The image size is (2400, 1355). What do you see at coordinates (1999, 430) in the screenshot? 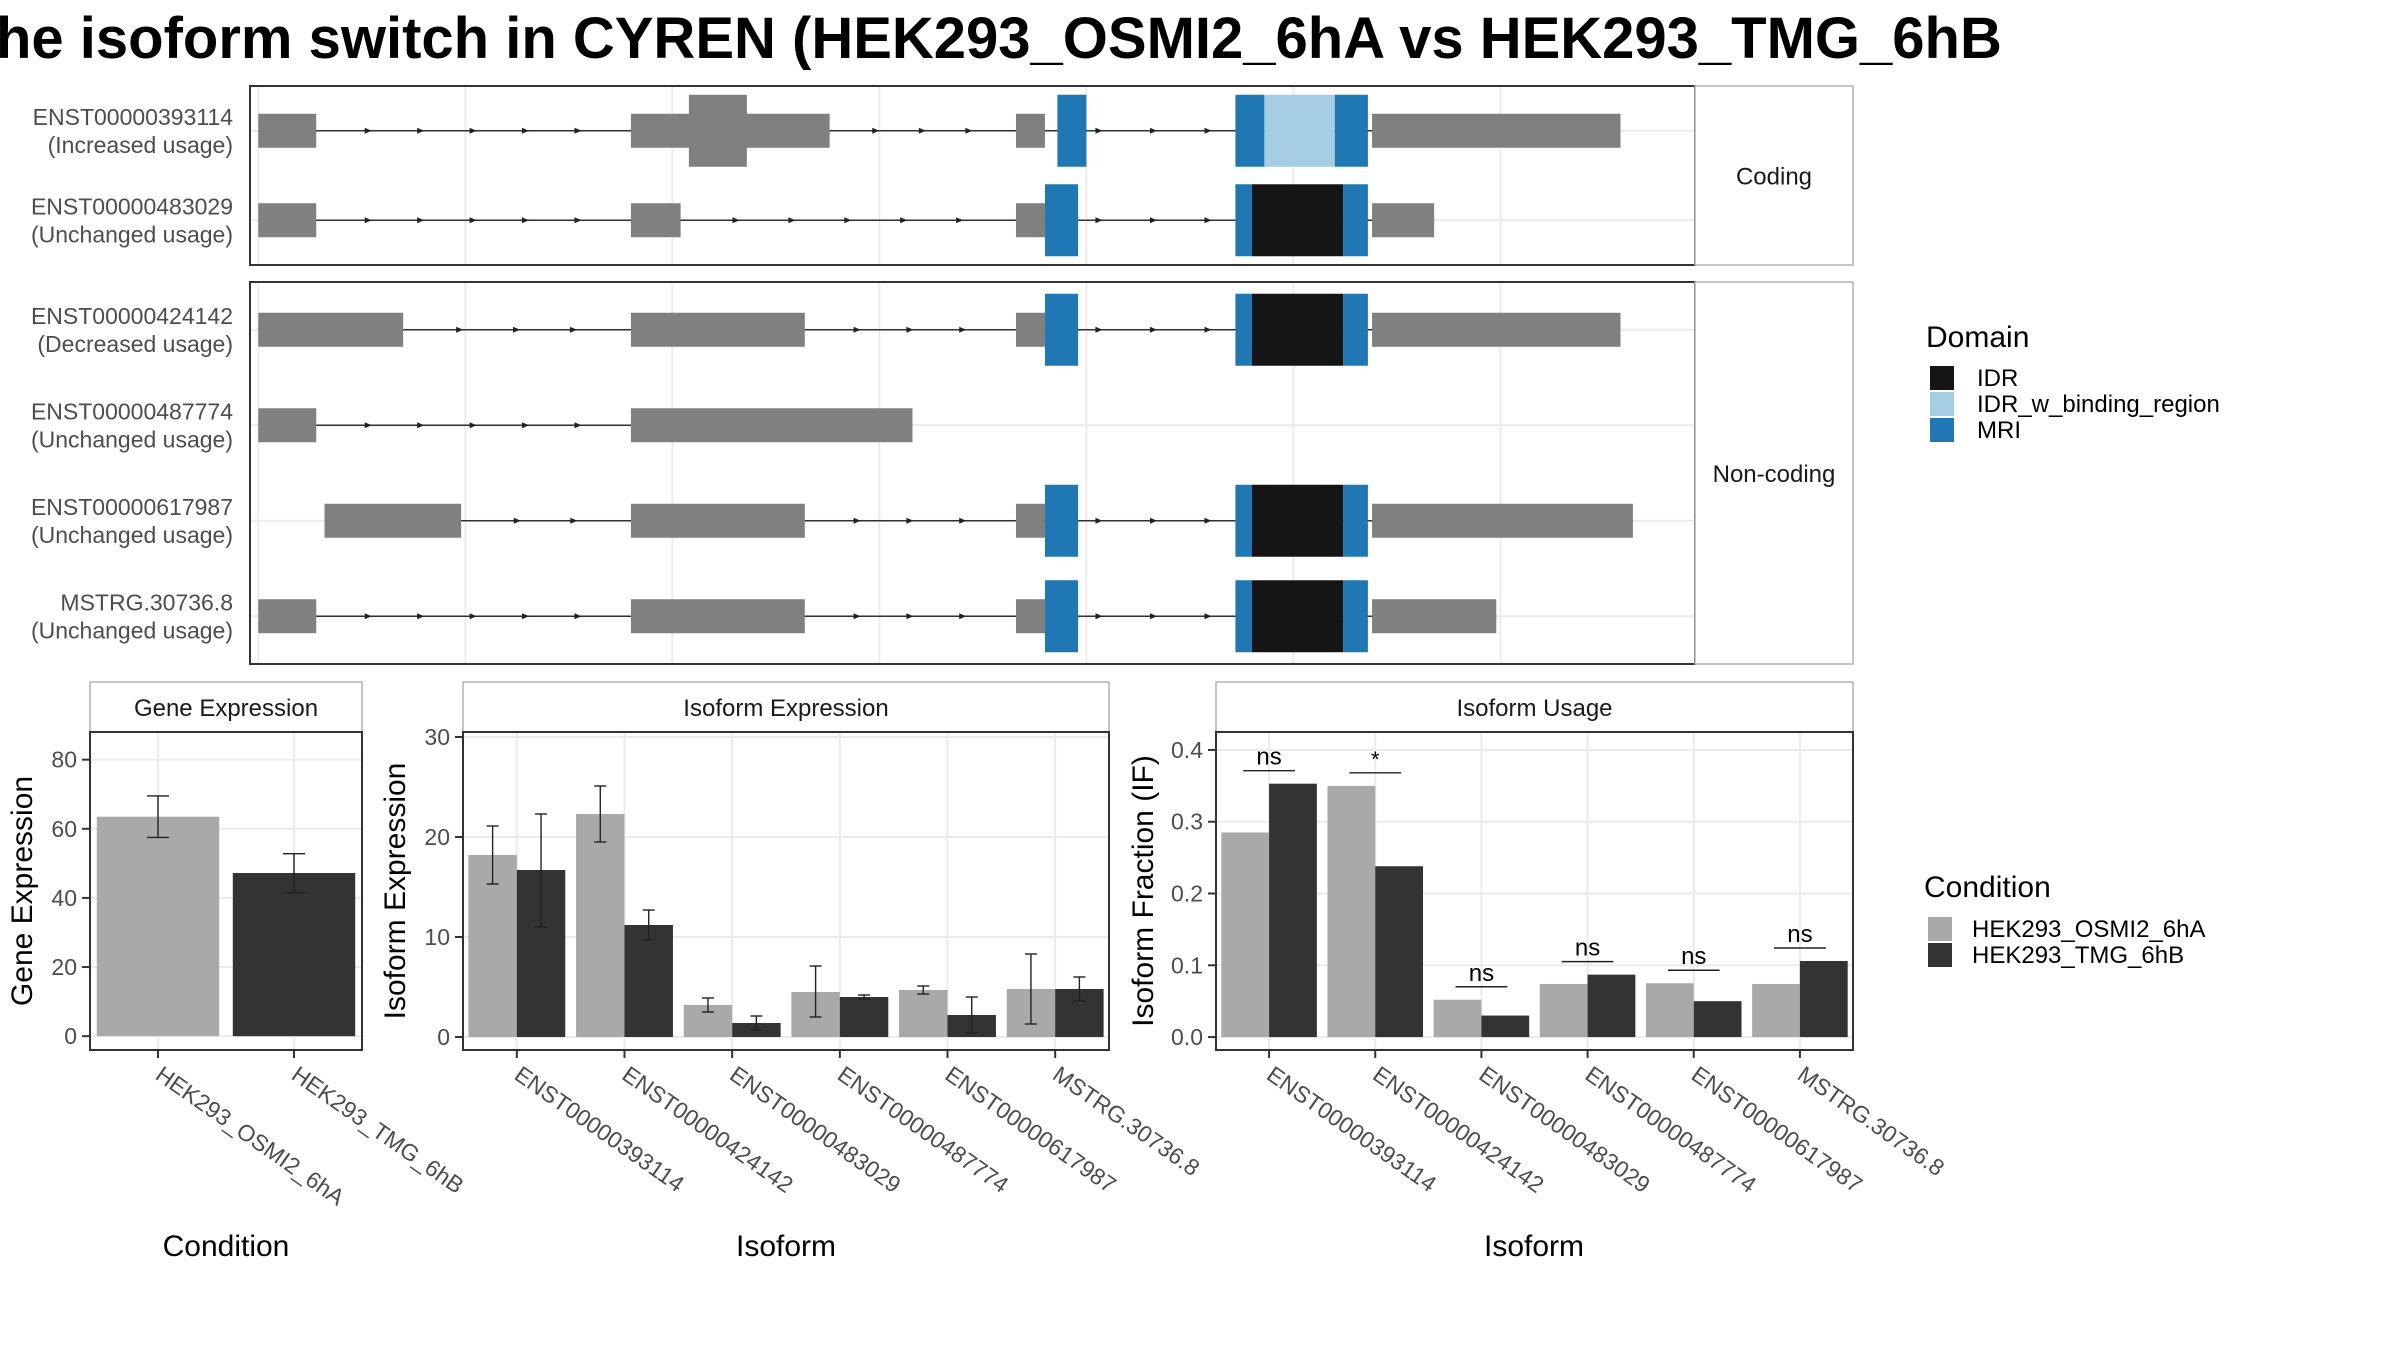
I see `legend-domain-label: MRI` at bounding box center [1999, 430].